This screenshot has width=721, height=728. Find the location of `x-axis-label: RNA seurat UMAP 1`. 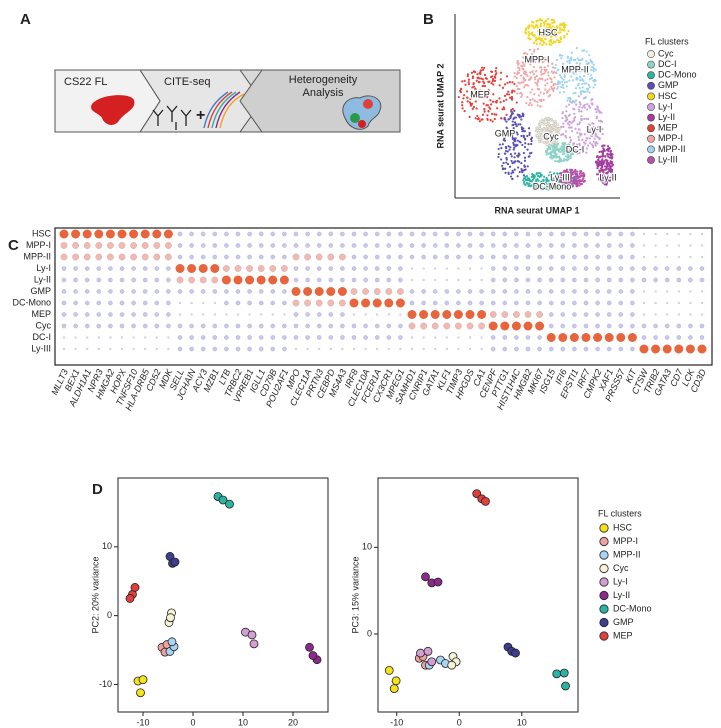

x-axis-label: RNA seurat UMAP 1 is located at coordinates (536, 210).